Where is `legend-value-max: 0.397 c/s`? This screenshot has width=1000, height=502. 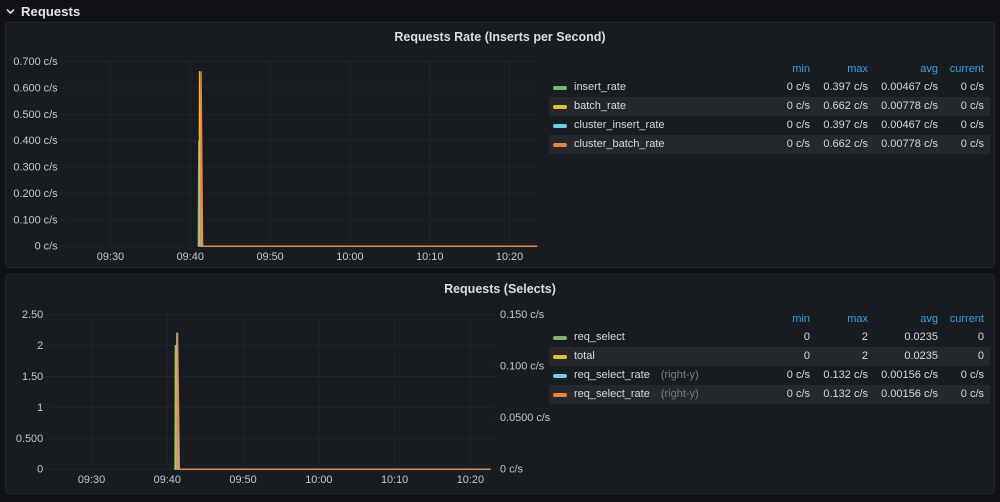 legend-value-max: 0.397 c/s is located at coordinates (845, 125).